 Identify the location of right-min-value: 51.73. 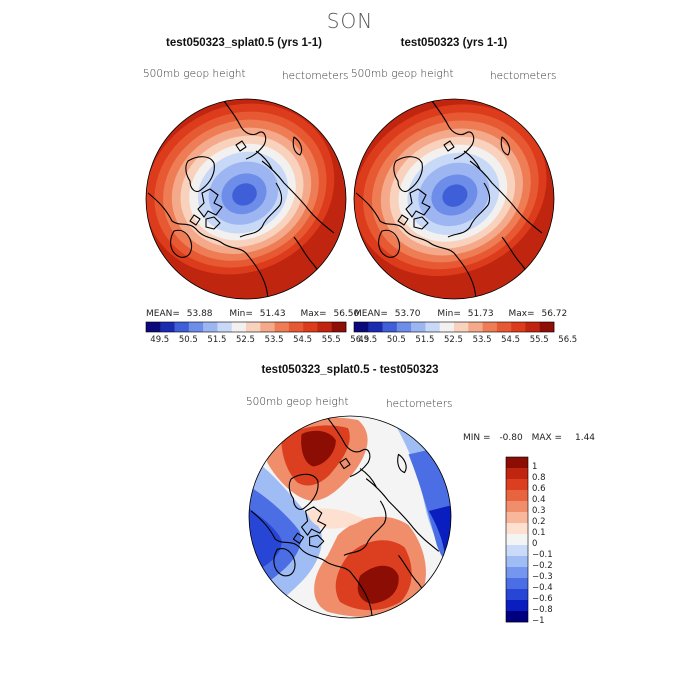
(480, 314).